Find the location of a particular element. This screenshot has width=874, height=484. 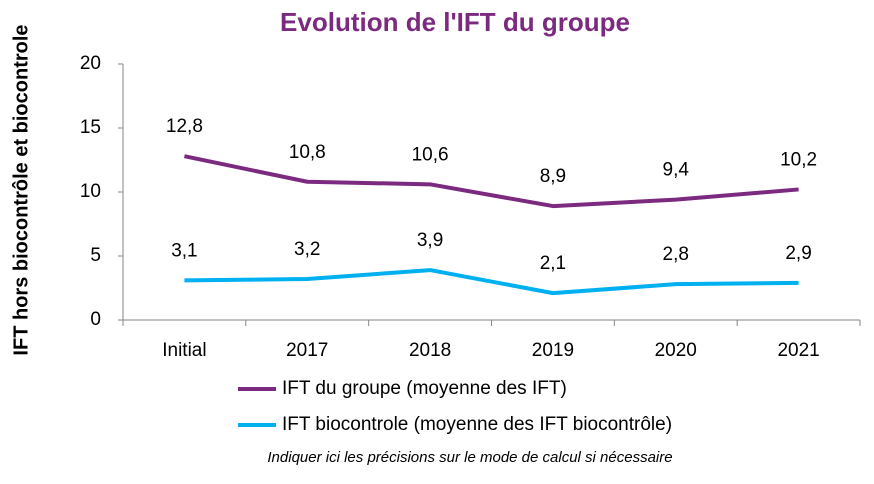

x-tick-label: Initial is located at coordinates (184, 350).